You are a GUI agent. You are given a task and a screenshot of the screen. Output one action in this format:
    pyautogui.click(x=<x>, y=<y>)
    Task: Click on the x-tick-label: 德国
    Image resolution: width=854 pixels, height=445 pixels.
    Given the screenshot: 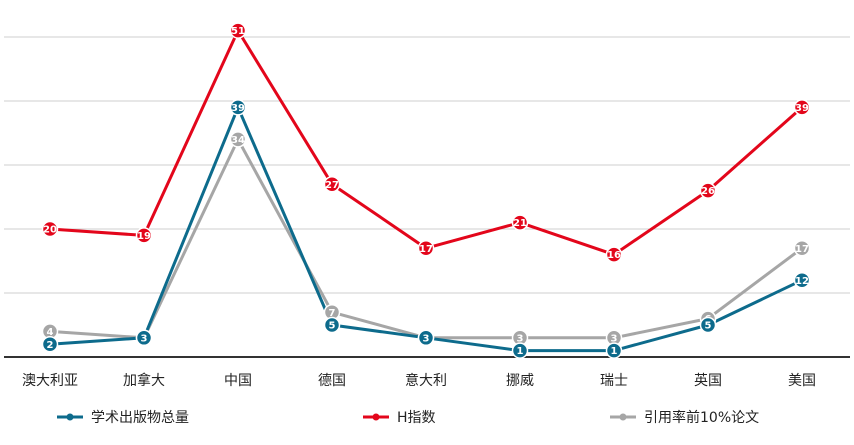 What is the action you would take?
    pyautogui.click(x=332, y=381)
    